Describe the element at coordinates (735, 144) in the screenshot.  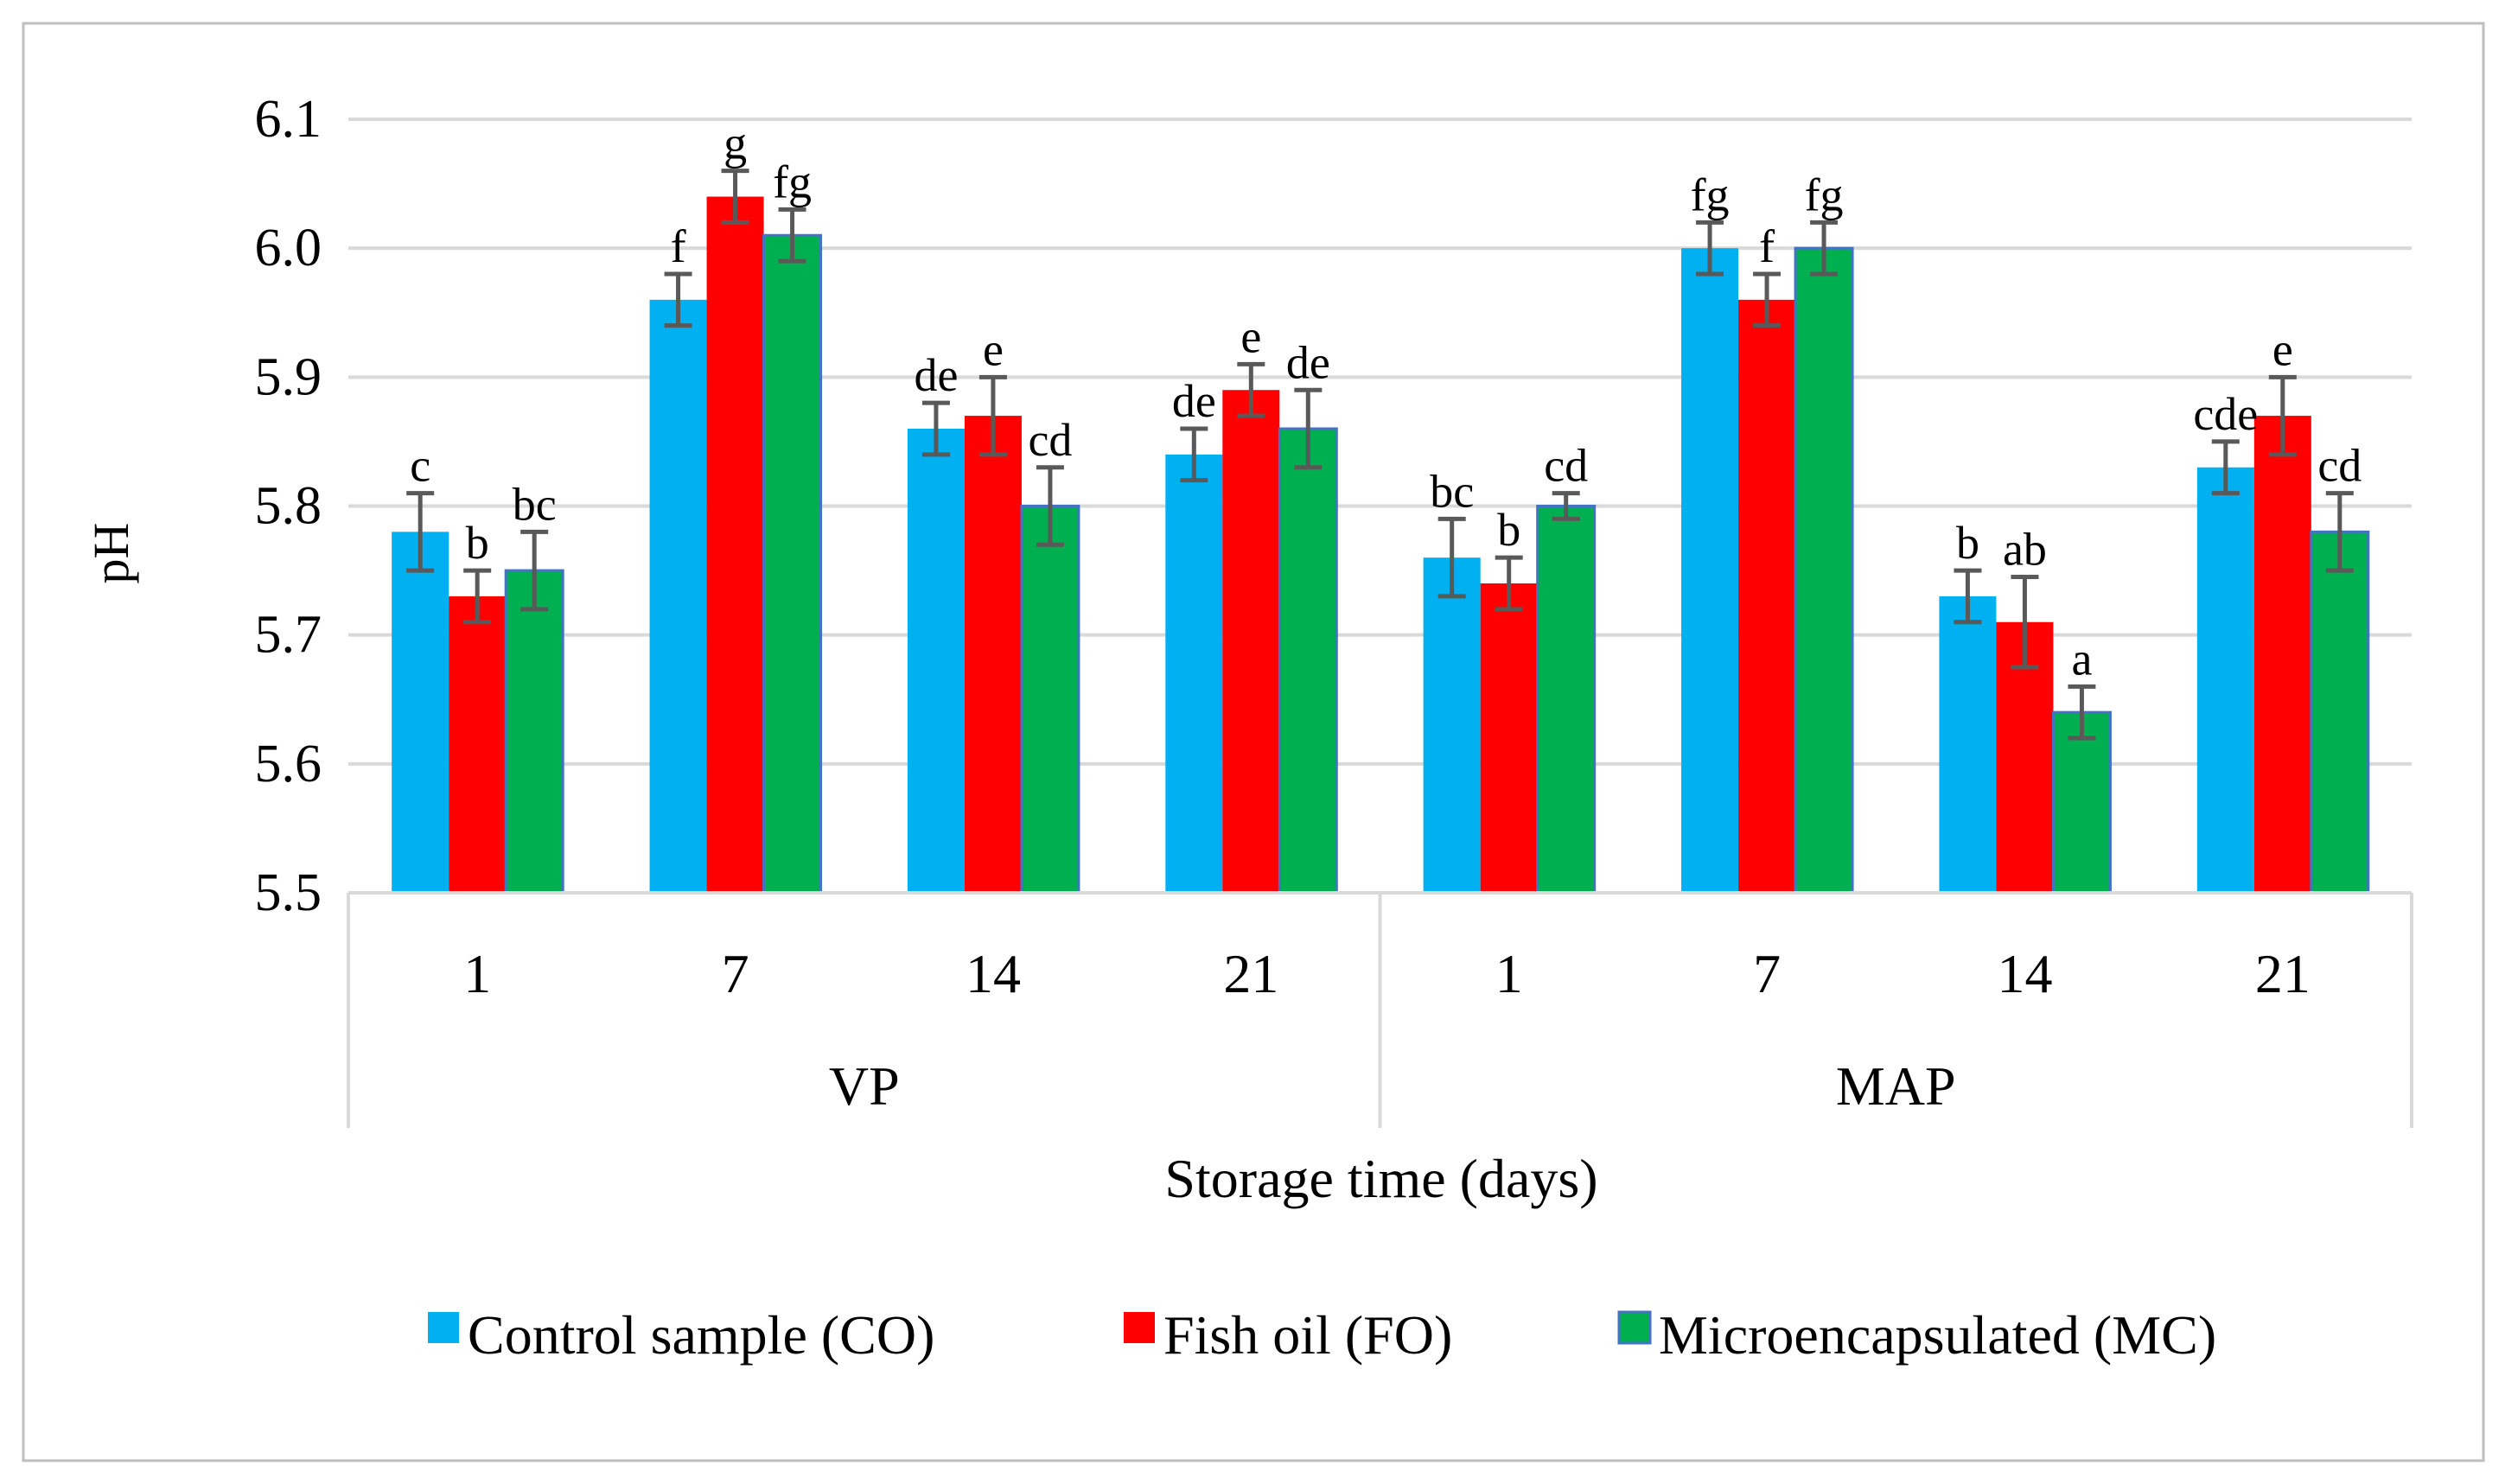
I see `significance-letter: g` at that location.